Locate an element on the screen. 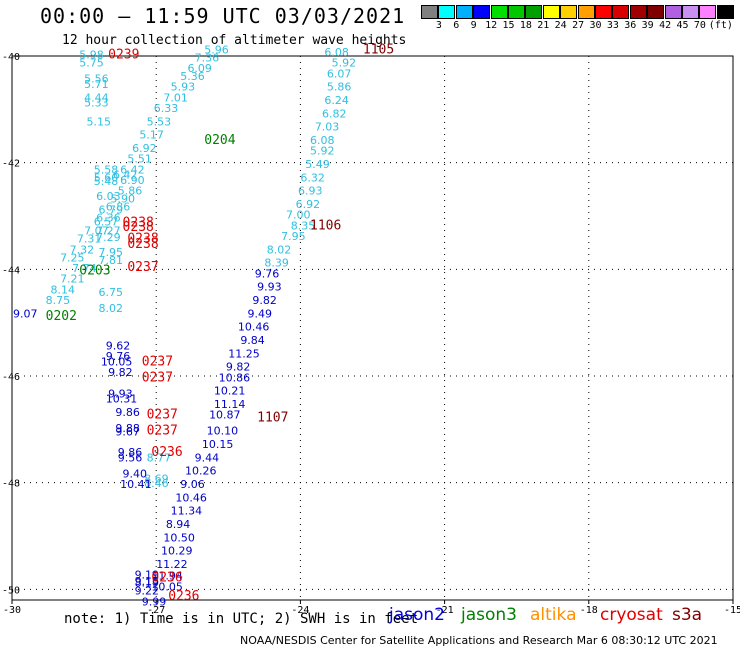 This screenshot has width=740, height=650. wave-height-value: 9.84 is located at coordinates (252, 340).